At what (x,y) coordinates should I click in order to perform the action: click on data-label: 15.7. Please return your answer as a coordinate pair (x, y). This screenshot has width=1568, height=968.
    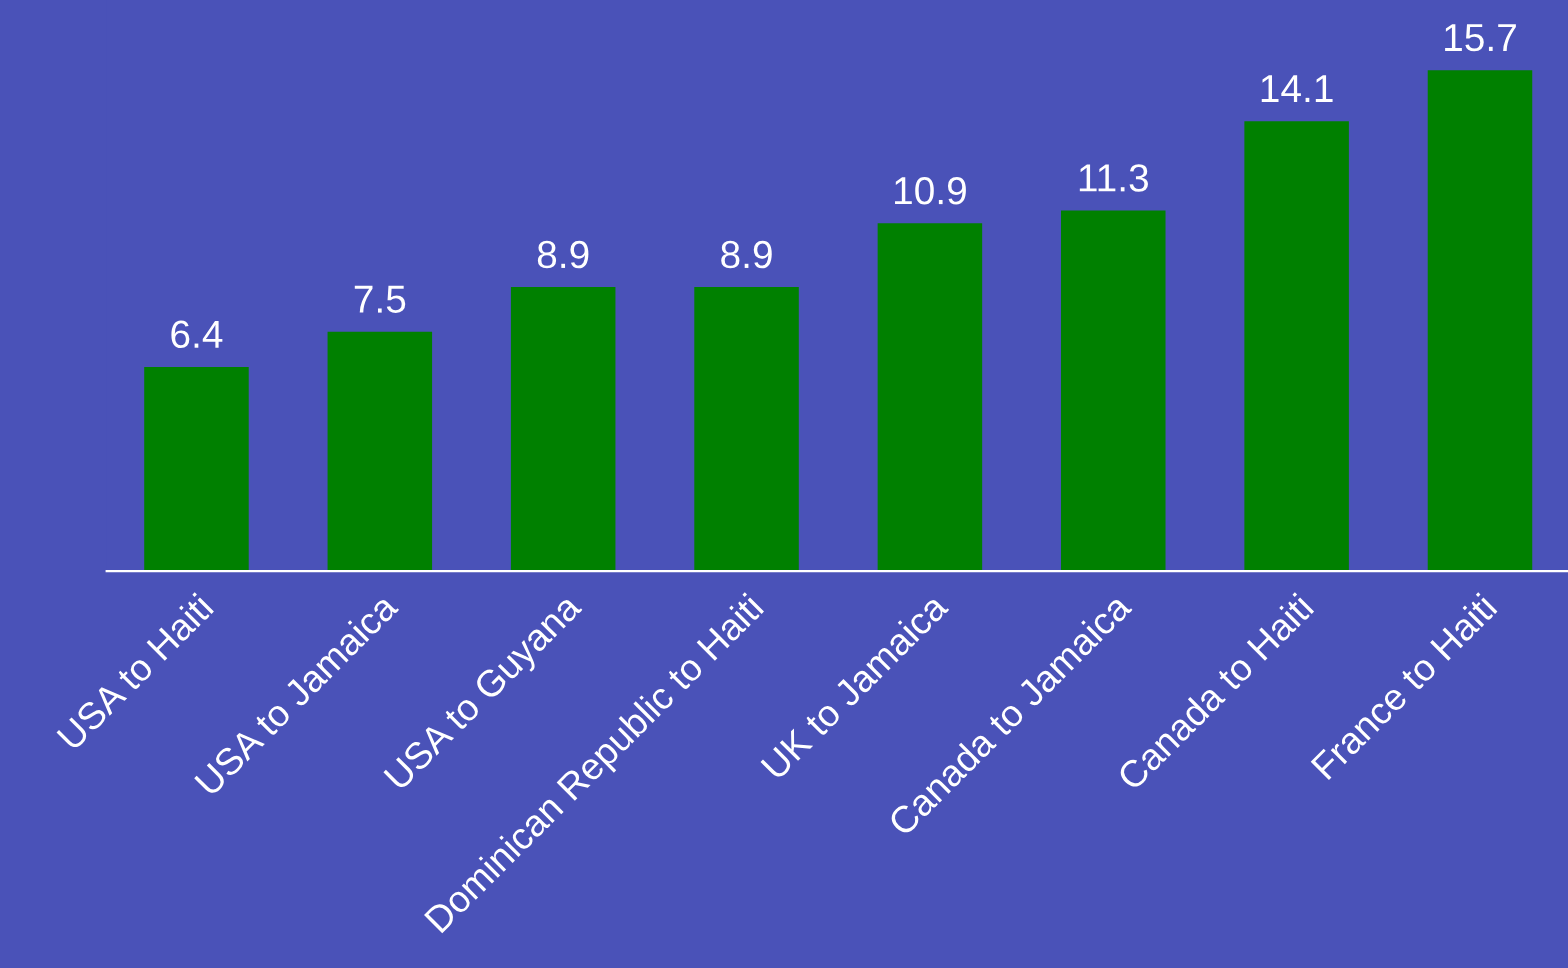
    Looking at the image, I should click on (1480, 38).